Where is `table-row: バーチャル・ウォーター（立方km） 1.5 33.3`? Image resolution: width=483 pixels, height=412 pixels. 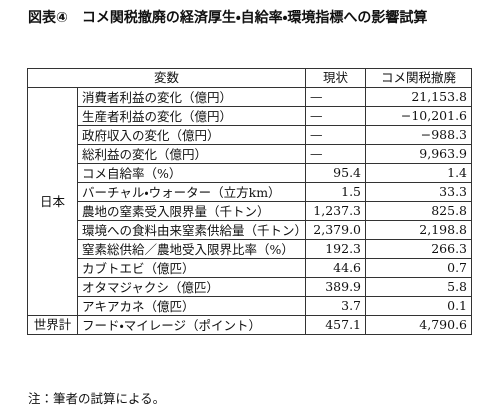
table-row: バーチャル・ウォーター（立方km） 1.5 33.3 is located at coordinates (250, 192).